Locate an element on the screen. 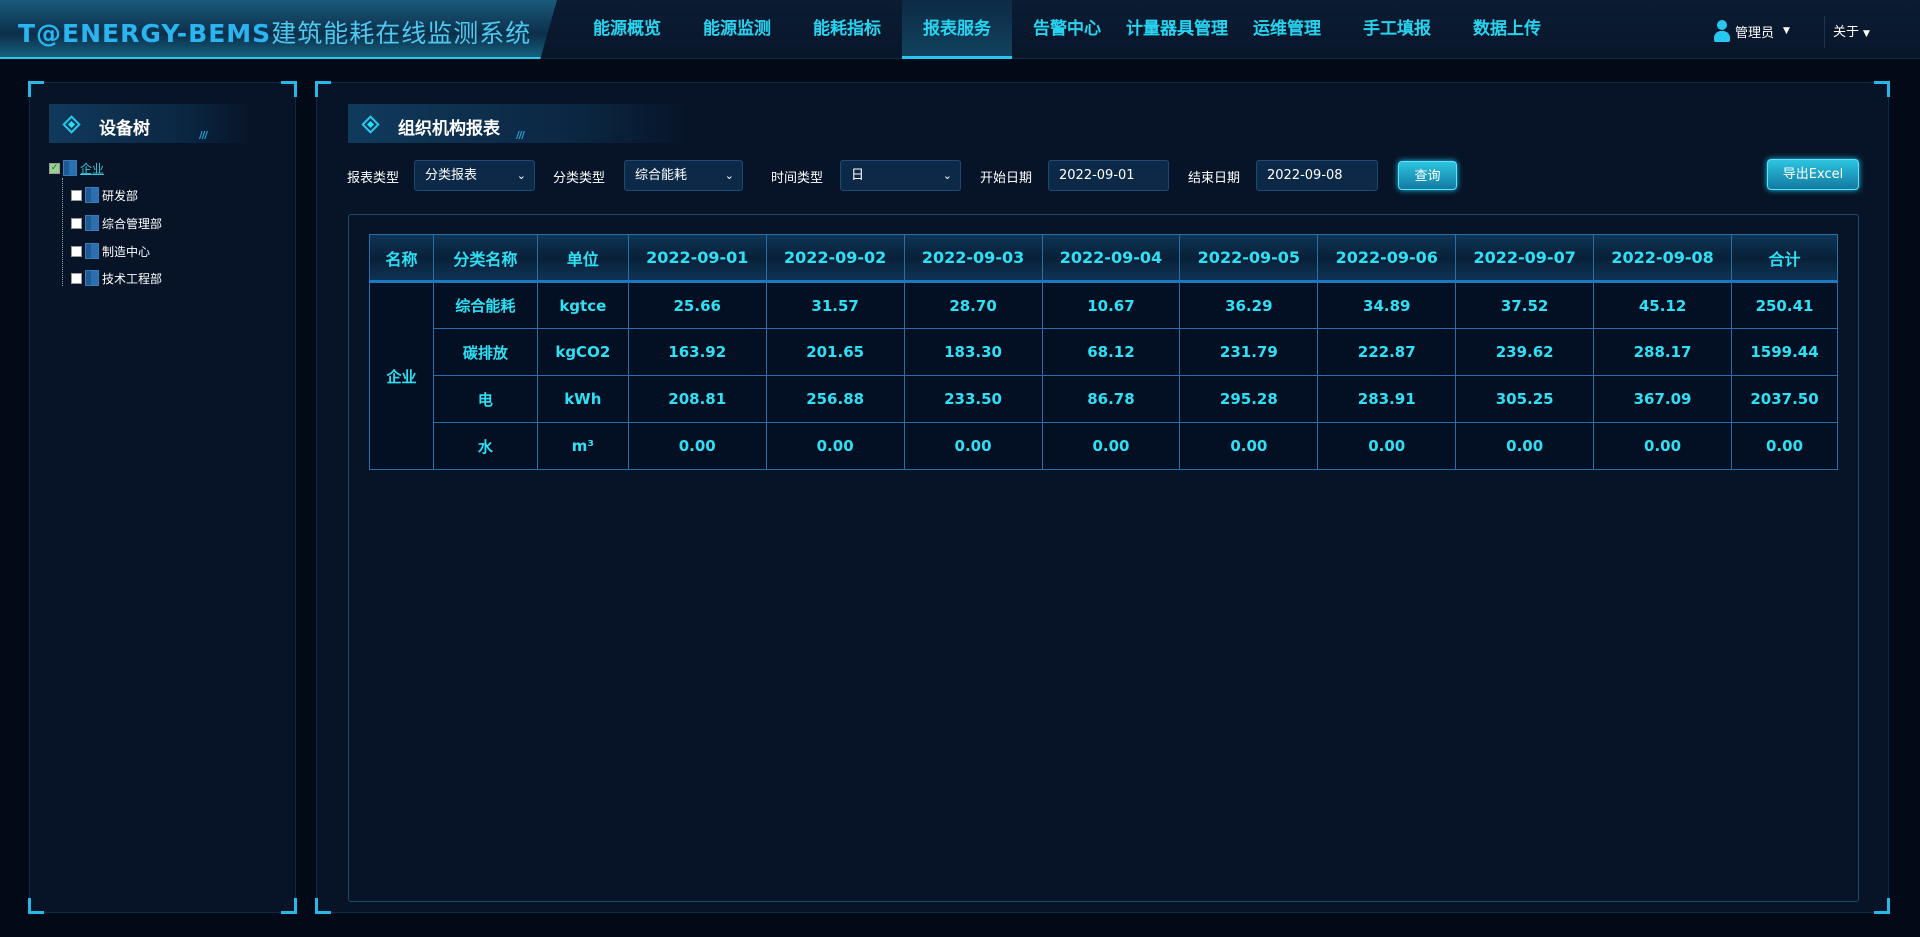  report-type-label: 报表类型 is located at coordinates (373, 178).